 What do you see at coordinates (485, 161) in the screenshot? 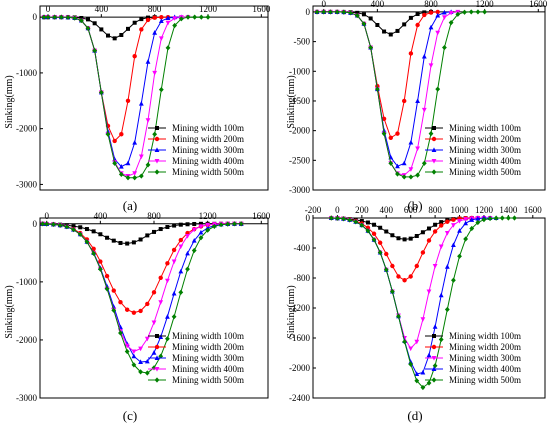
I see `legend-label: Mining width 400m` at bounding box center [485, 161].